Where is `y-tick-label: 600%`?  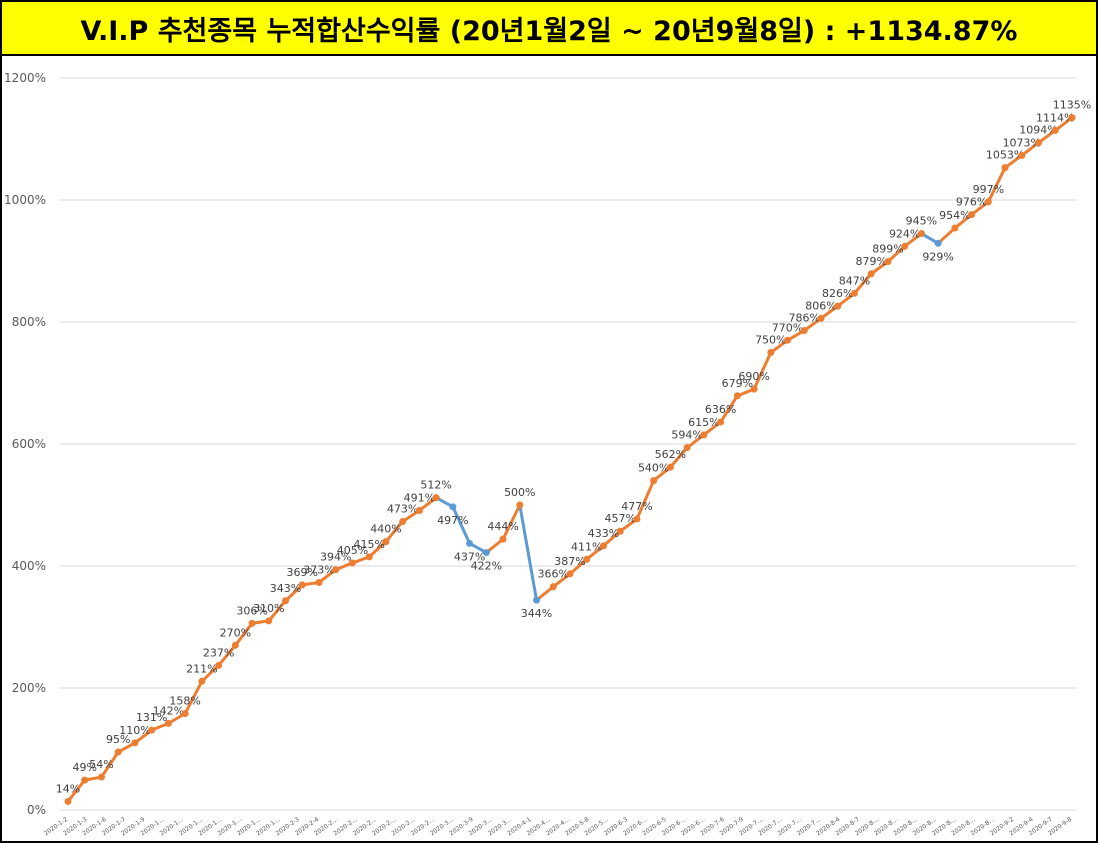
y-tick-label: 600% is located at coordinates (29, 444).